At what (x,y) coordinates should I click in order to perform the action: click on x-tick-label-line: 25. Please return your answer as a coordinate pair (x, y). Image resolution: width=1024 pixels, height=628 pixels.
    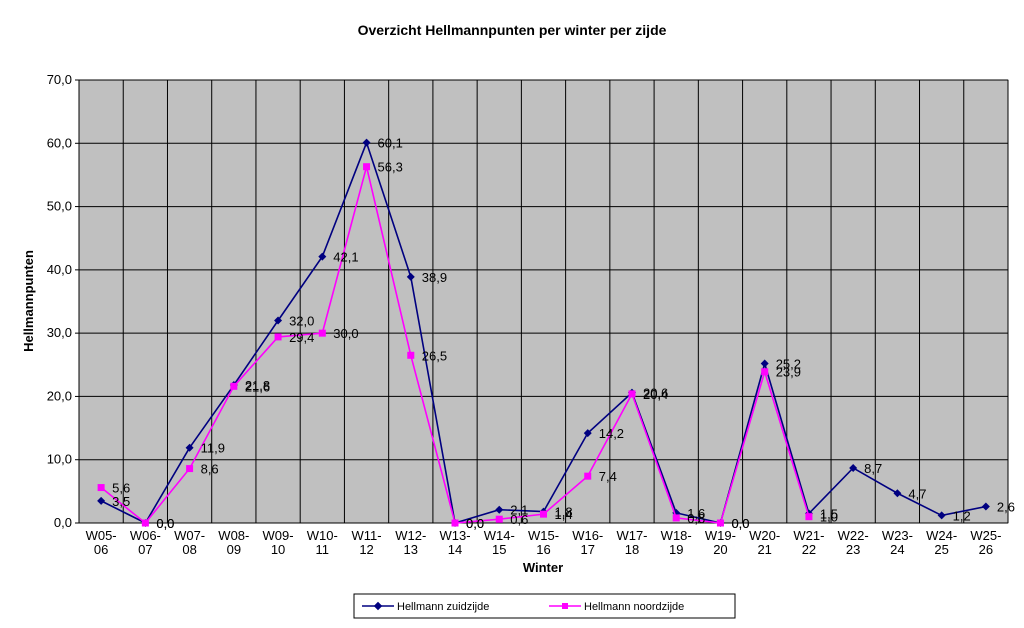
    Looking at the image, I should click on (941, 549).